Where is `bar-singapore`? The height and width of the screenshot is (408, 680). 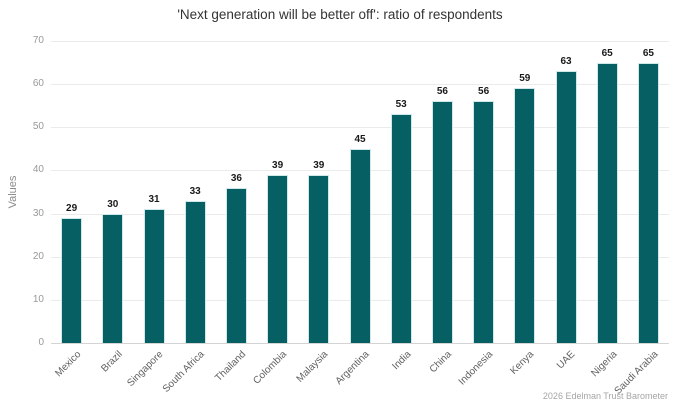 bar-singapore is located at coordinates (154, 276).